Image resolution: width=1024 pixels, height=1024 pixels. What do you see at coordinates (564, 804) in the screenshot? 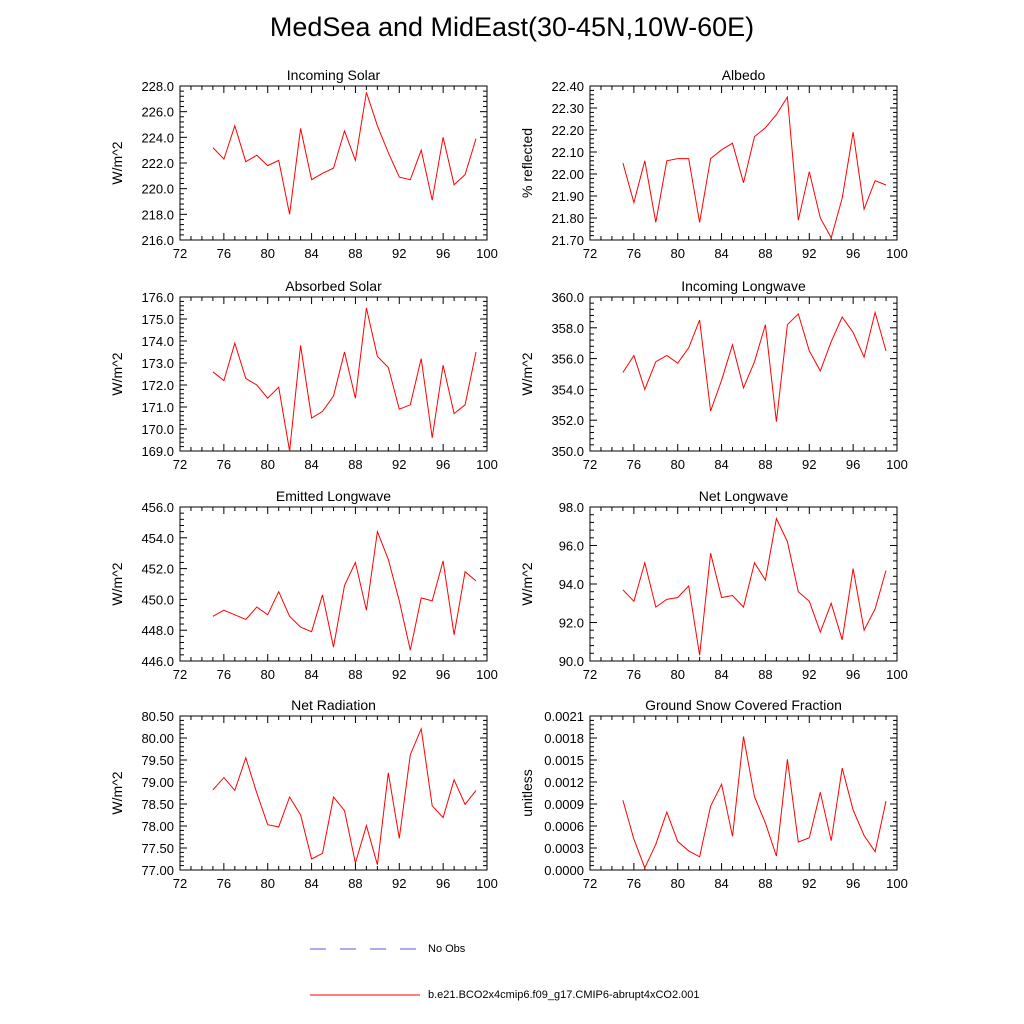
I see `y-tick-label: 0.0009` at bounding box center [564, 804].